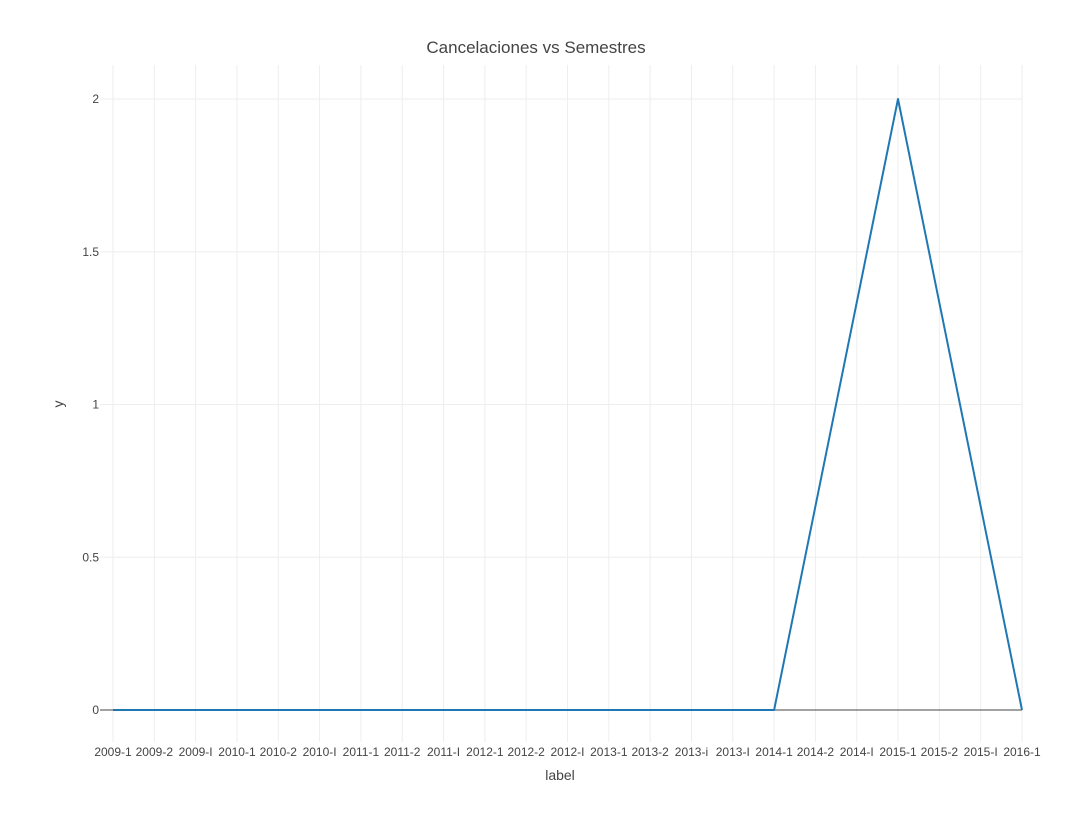 This screenshot has width=1072, height=824. What do you see at coordinates (361, 752) in the screenshot?
I see `x-tick-label: 2011-1` at bounding box center [361, 752].